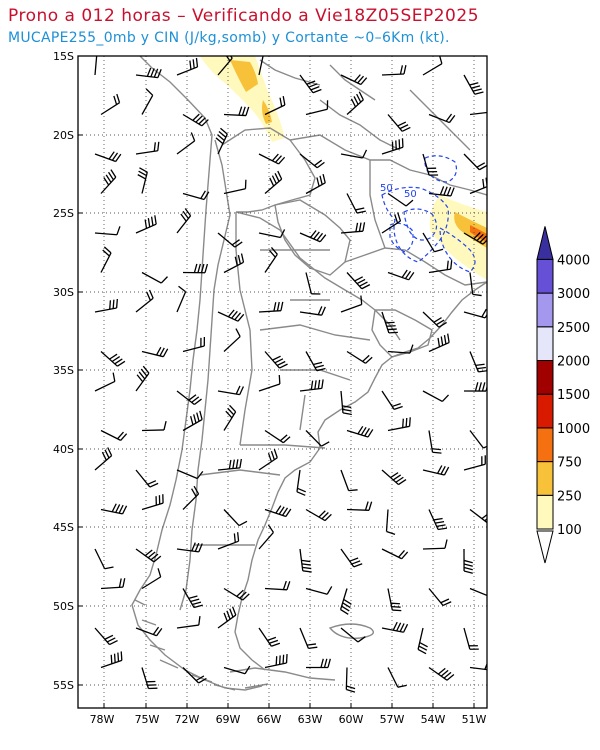 This screenshot has width=600, height=750. Describe the element at coordinates (474, 719) in the screenshot. I see `lon-label: 51W` at that location.